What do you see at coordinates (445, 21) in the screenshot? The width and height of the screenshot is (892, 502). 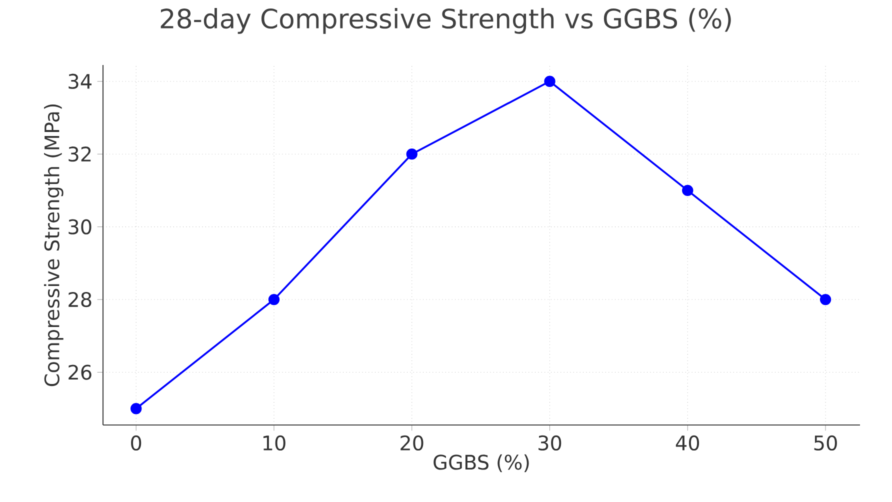 I see `chart-title: 28-day Compressive Strength vs GGBS (%)` at bounding box center [445, 21].